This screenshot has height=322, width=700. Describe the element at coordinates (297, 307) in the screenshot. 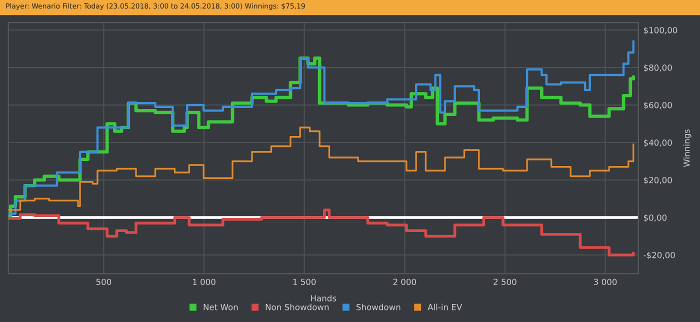

I see `legend-label: Non Showdown` at that location.